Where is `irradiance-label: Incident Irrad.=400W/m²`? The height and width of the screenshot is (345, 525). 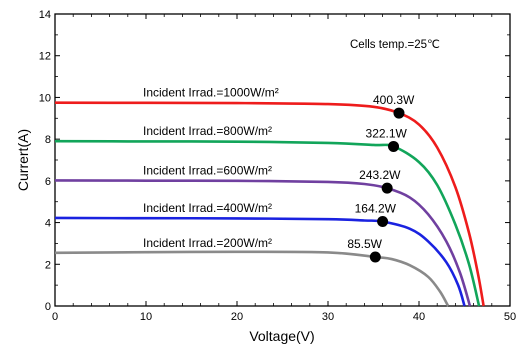
irradiance-label: Incident Irrad.=400W/m² is located at coordinates (207, 208).